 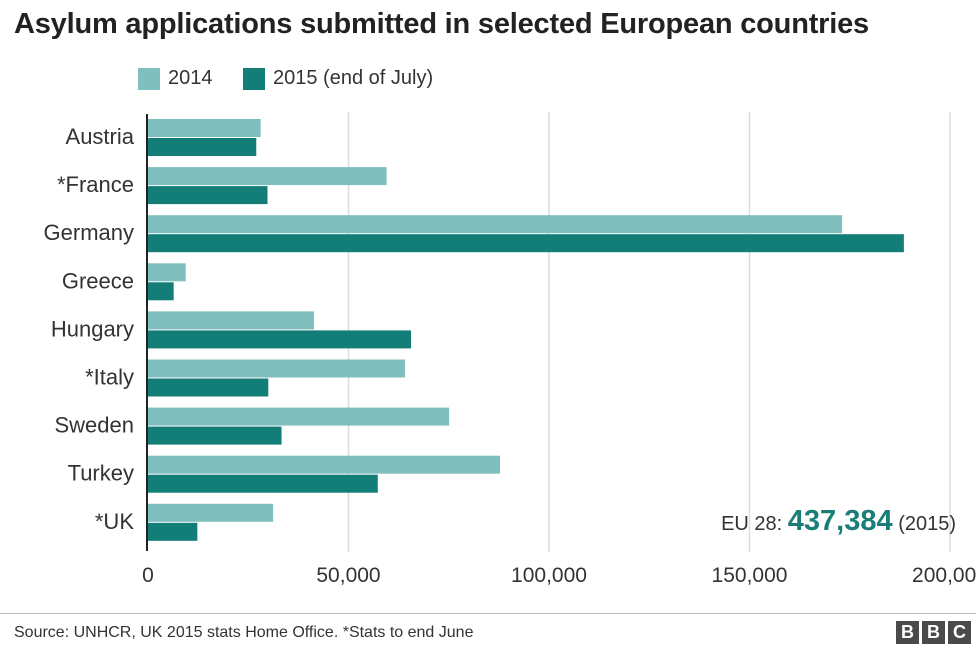 What do you see at coordinates (101, 473) in the screenshot?
I see `category-label: Turkey` at bounding box center [101, 473].